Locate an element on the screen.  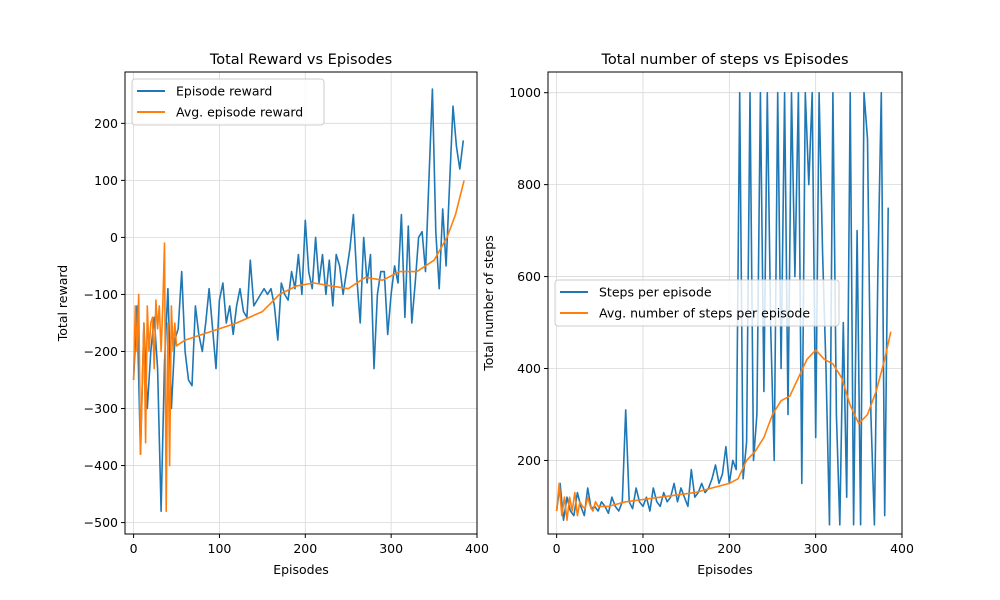
reward-chart-legend: Episode reward Avg. episode reward is located at coordinates (228, 102).